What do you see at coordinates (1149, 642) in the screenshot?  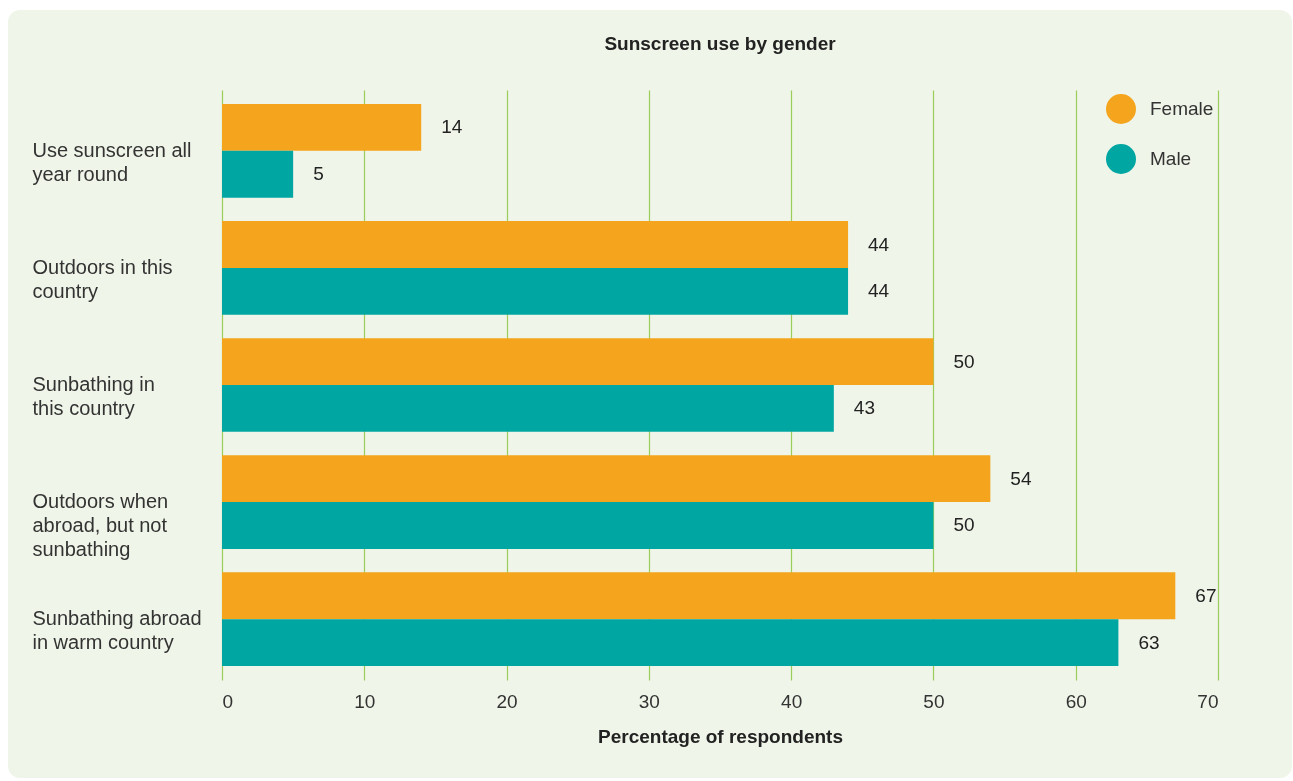 I see `data-label: 63` at bounding box center [1149, 642].